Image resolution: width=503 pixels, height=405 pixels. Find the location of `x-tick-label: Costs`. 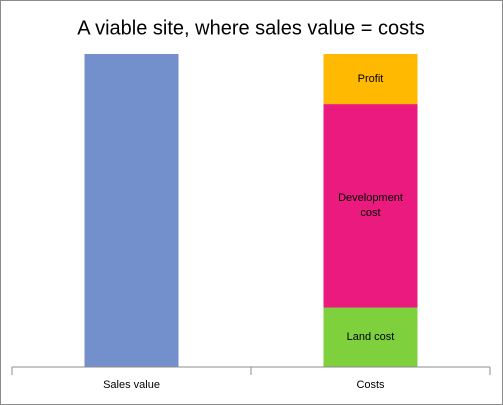

x-tick-label: Costs is located at coordinates (370, 385).